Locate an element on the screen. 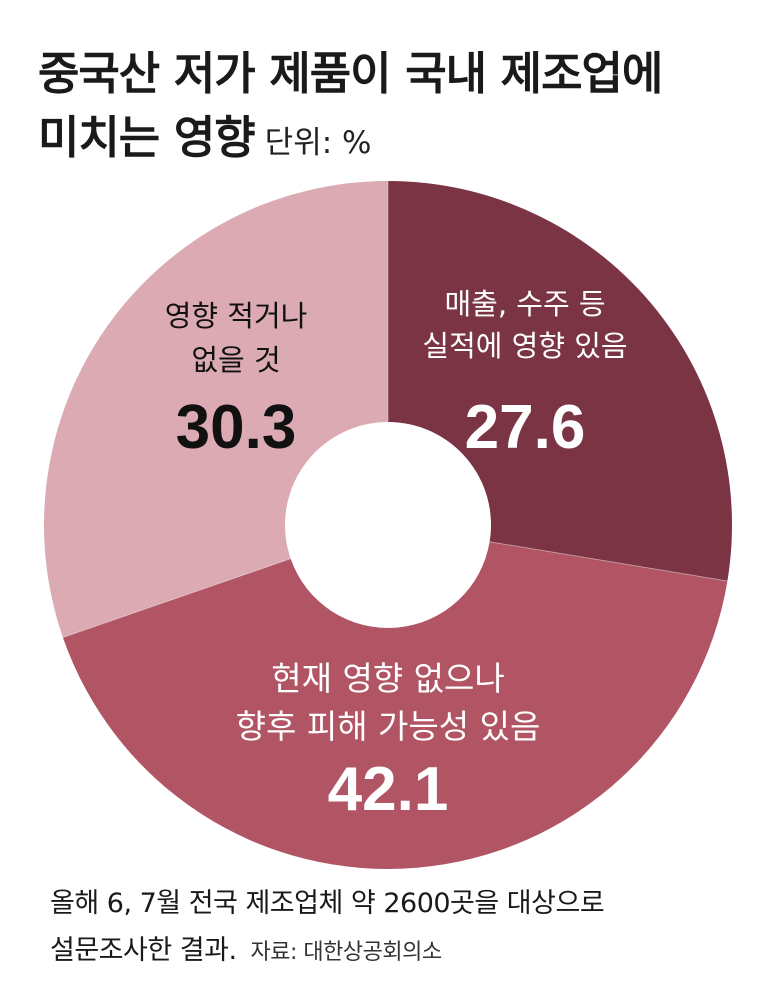 The height and width of the screenshot is (996, 780). slice-3-label-line-1: 영향 적거나 is located at coordinates (236, 316).